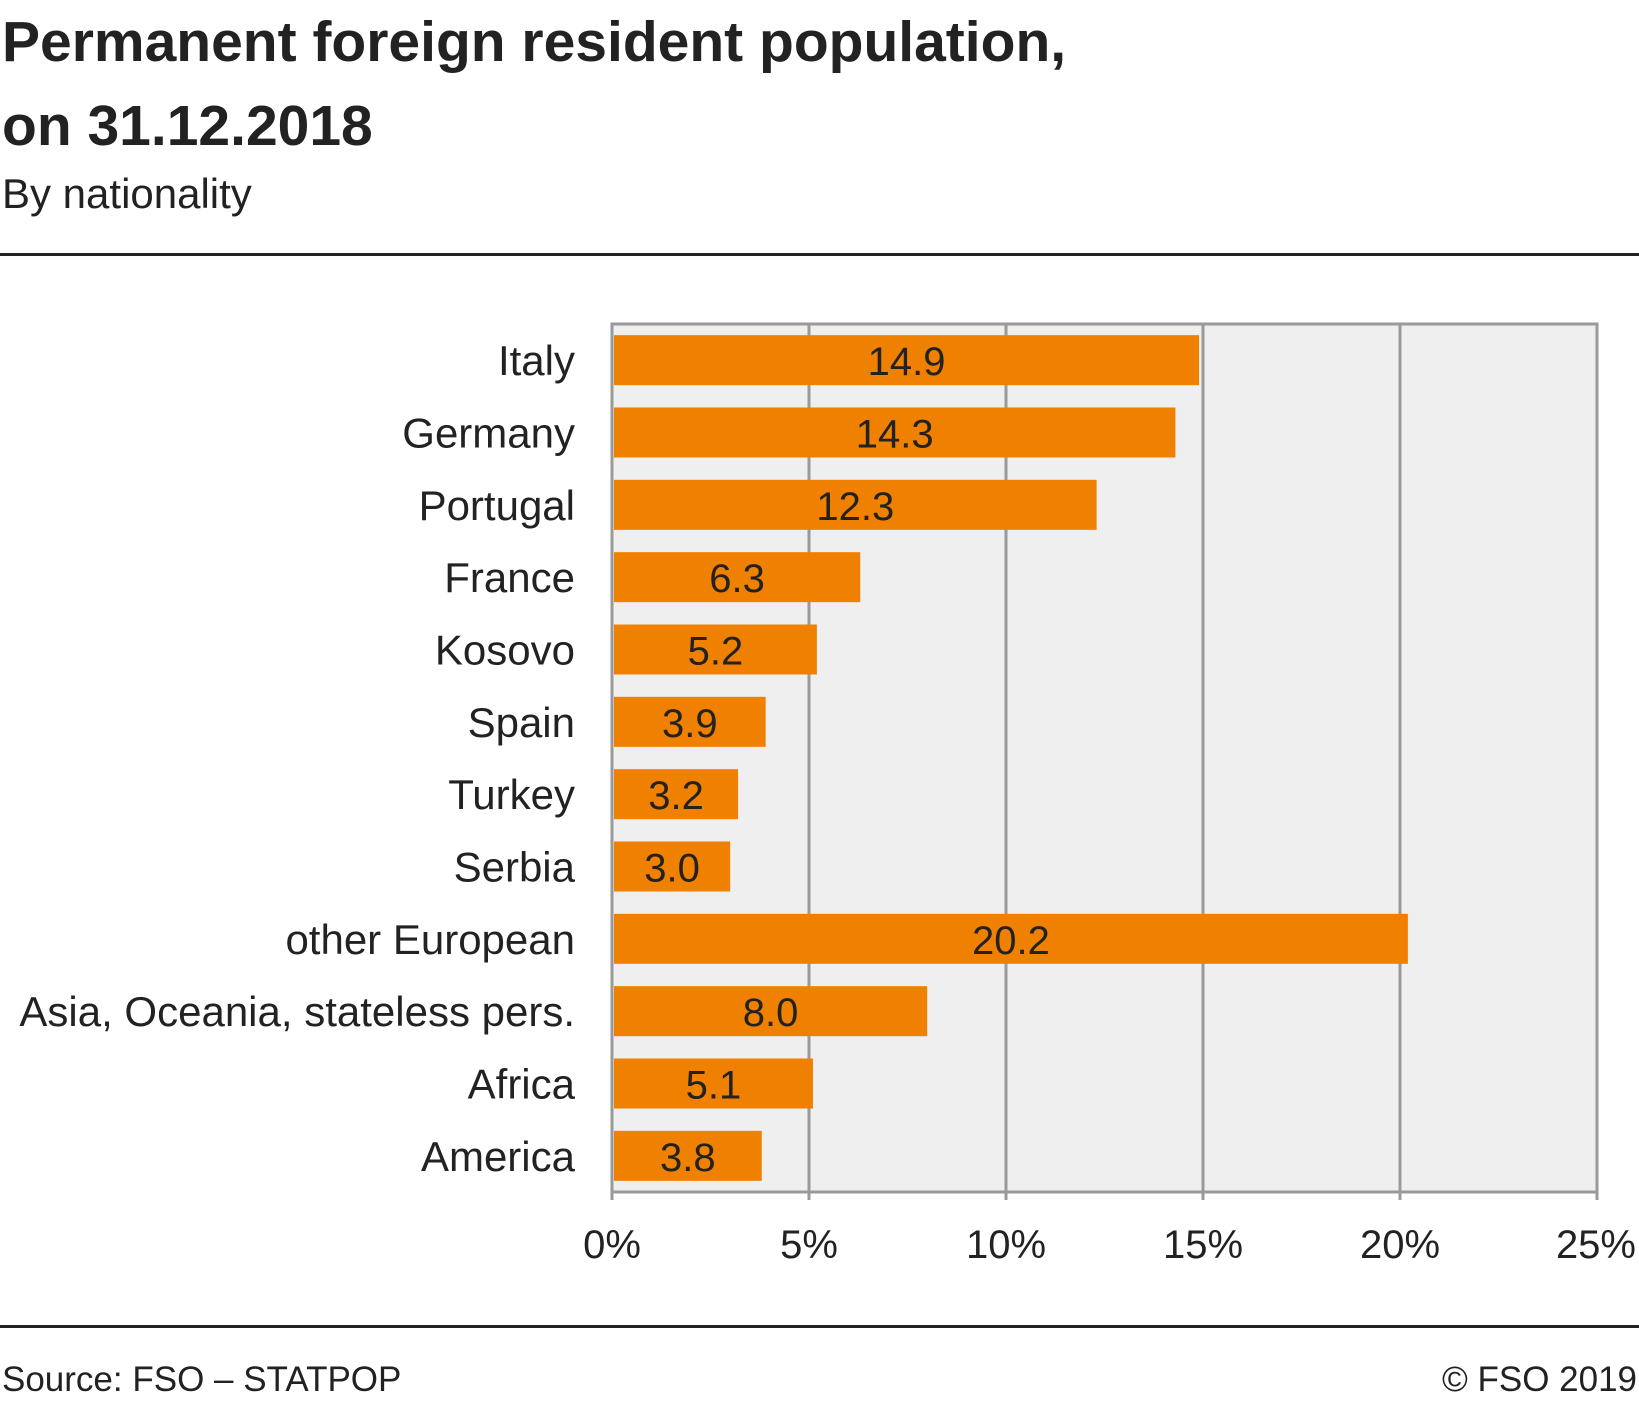  I want to click on value-label-4: 5.2, so click(716, 652).